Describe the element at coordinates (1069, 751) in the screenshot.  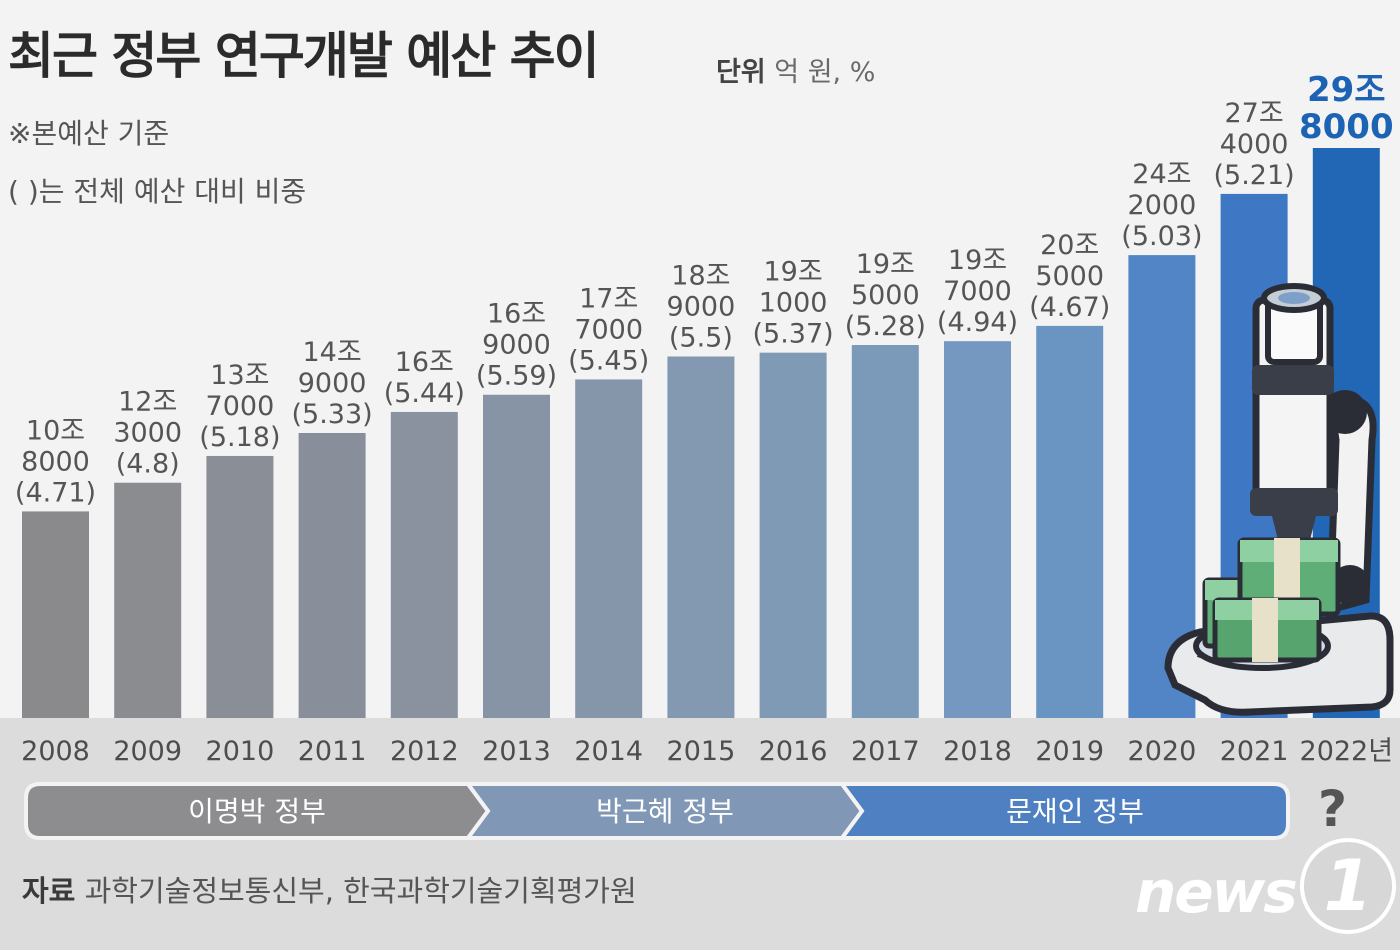
I see `year-tick-label: 2019` at that location.